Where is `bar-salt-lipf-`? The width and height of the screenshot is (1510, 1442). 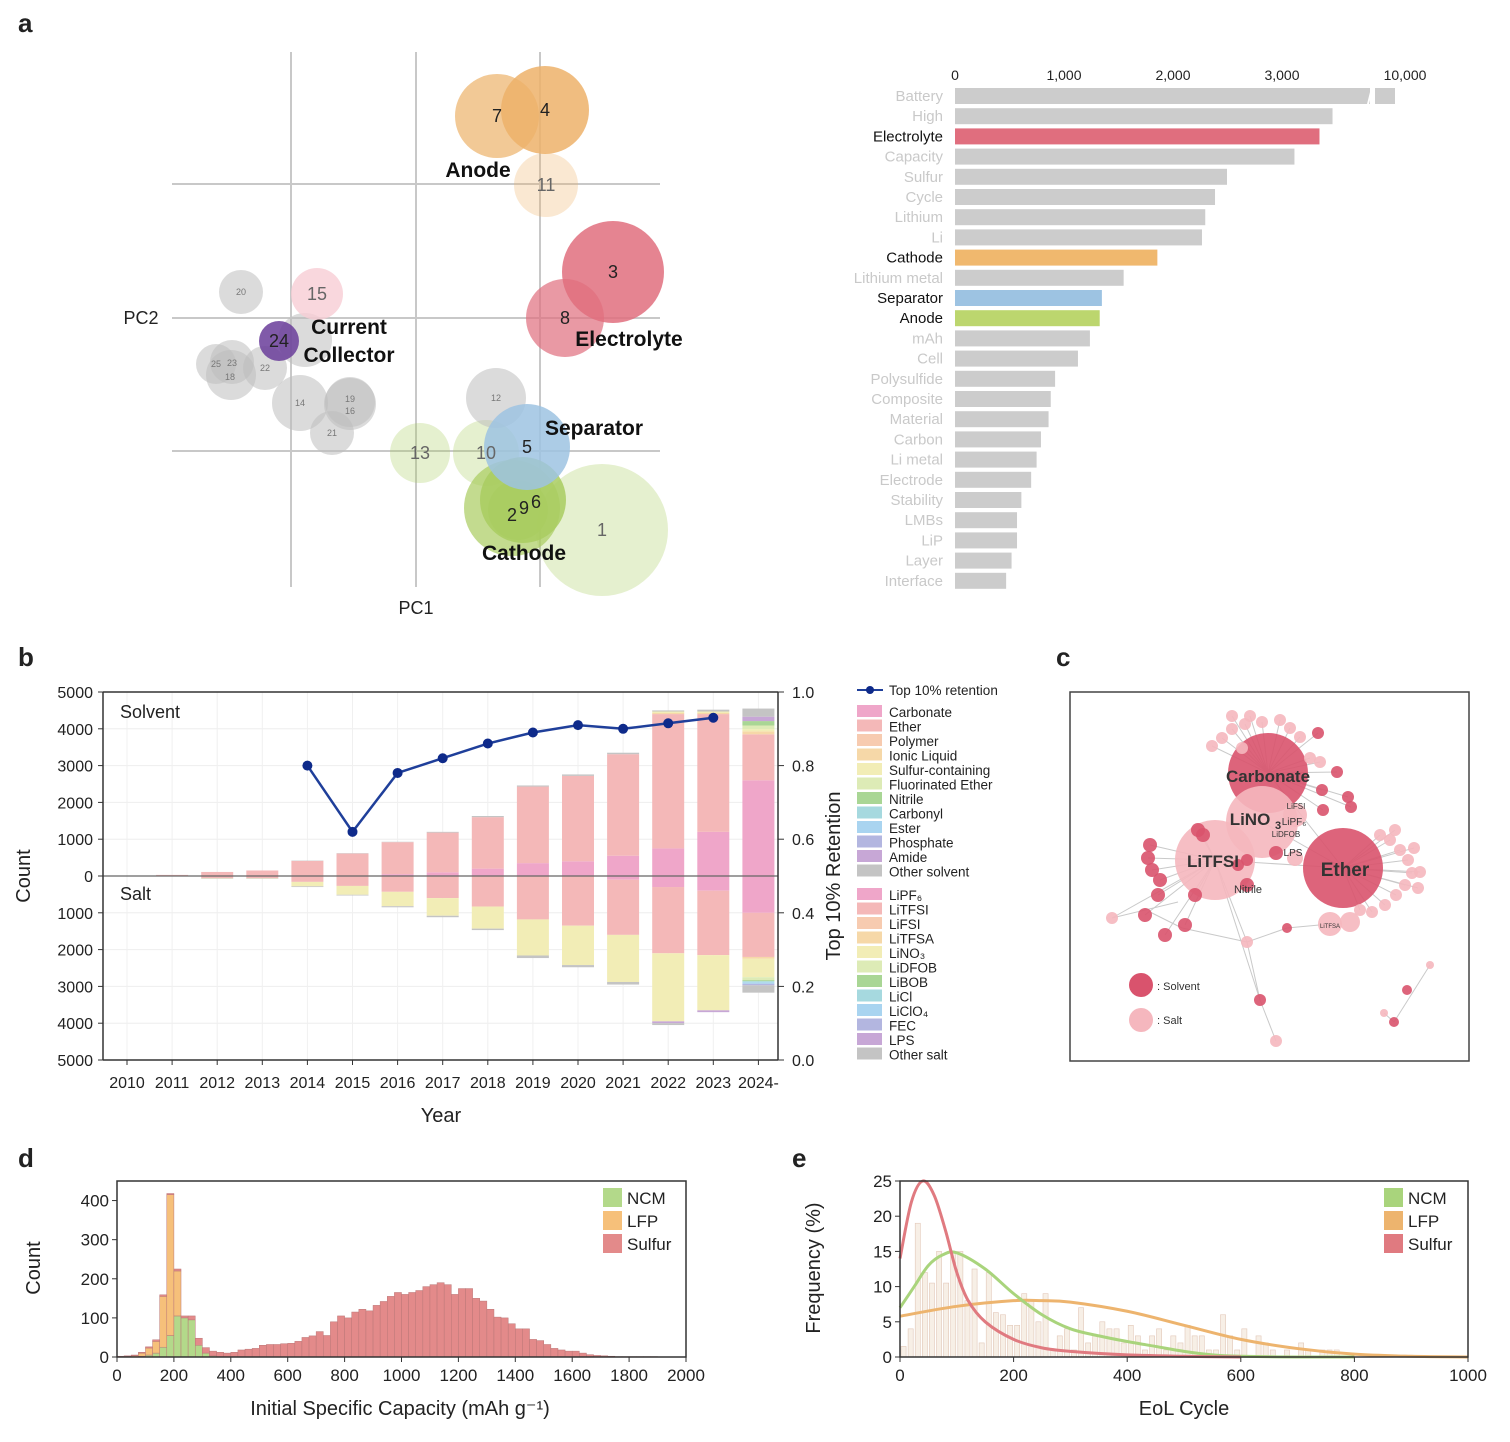 bar-salt-lipf- is located at coordinates (623, 878).